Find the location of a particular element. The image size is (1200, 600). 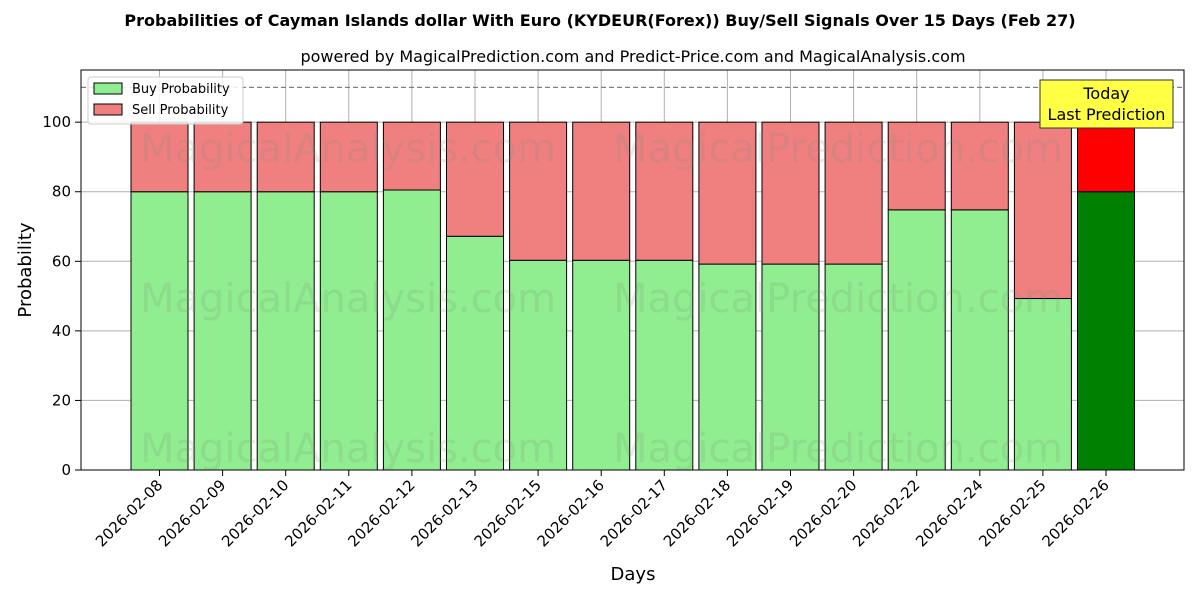

annotation-text: Last Prediction is located at coordinates (1107, 114).